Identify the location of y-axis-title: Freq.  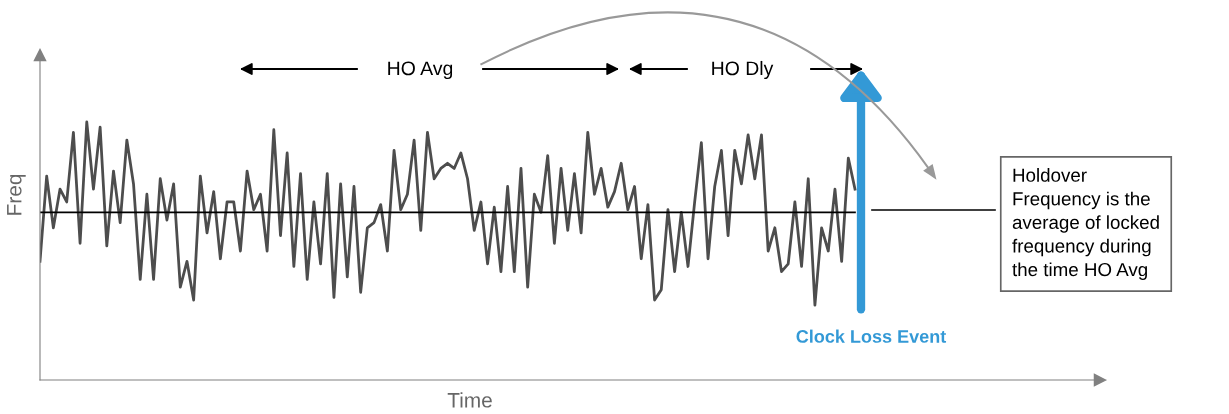
(16, 194).